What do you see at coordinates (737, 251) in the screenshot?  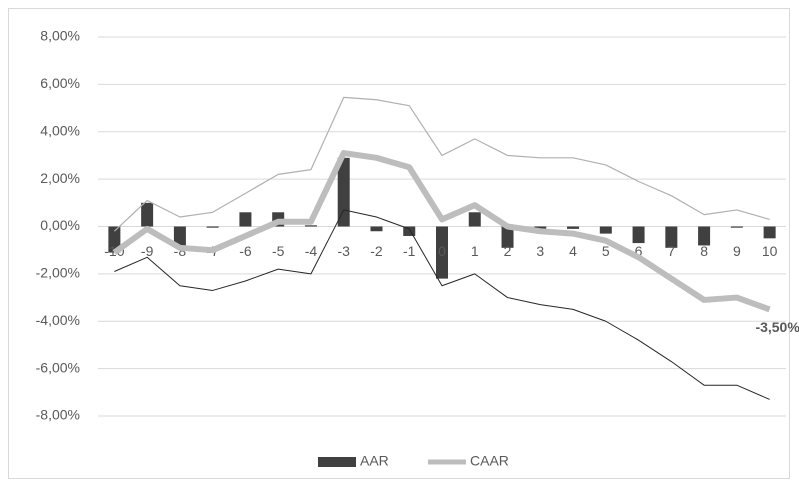 I see `x-tick-label: 9` at bounding box center [737, 251].